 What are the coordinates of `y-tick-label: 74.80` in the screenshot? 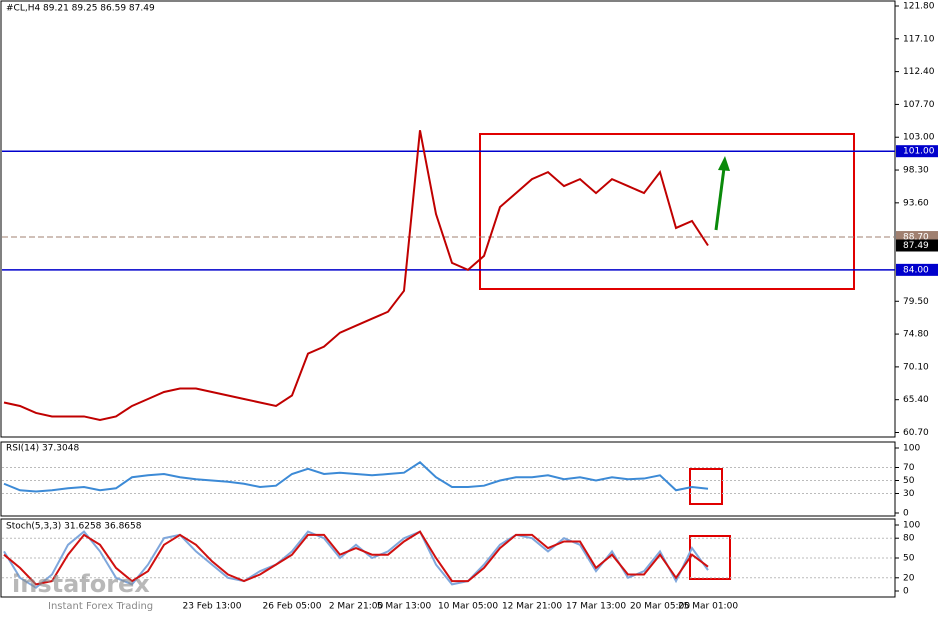 It's located at (916, 335).